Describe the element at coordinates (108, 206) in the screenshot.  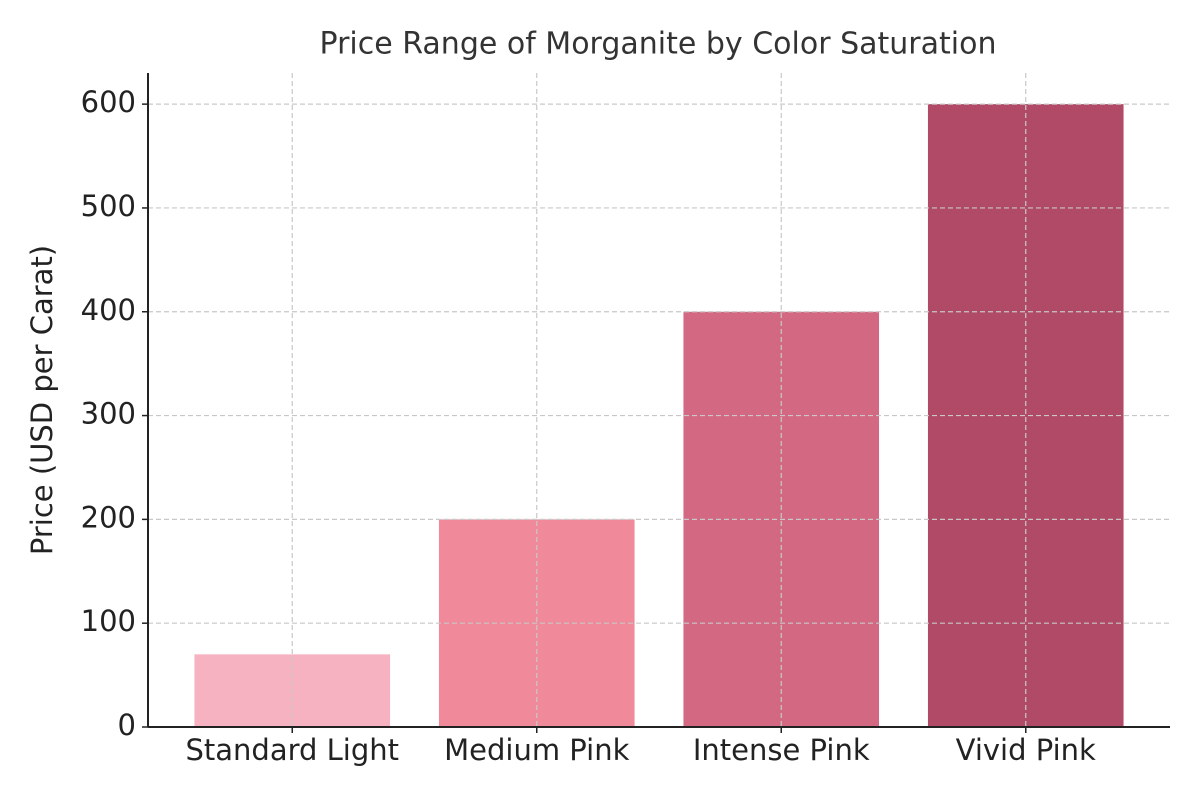
I see `y-tick-label: 500` at that location.